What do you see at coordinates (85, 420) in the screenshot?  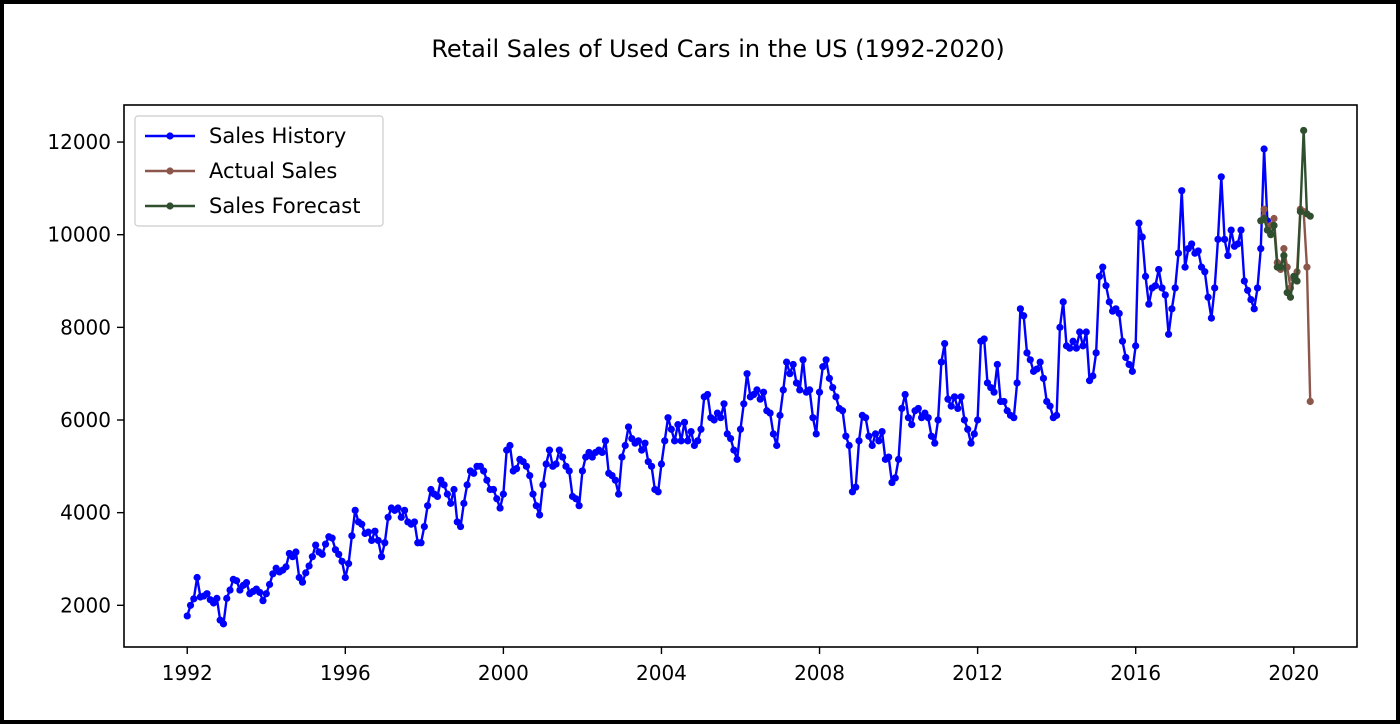 I see `y-tick-label: 6000` at bounding box center [85, 420].